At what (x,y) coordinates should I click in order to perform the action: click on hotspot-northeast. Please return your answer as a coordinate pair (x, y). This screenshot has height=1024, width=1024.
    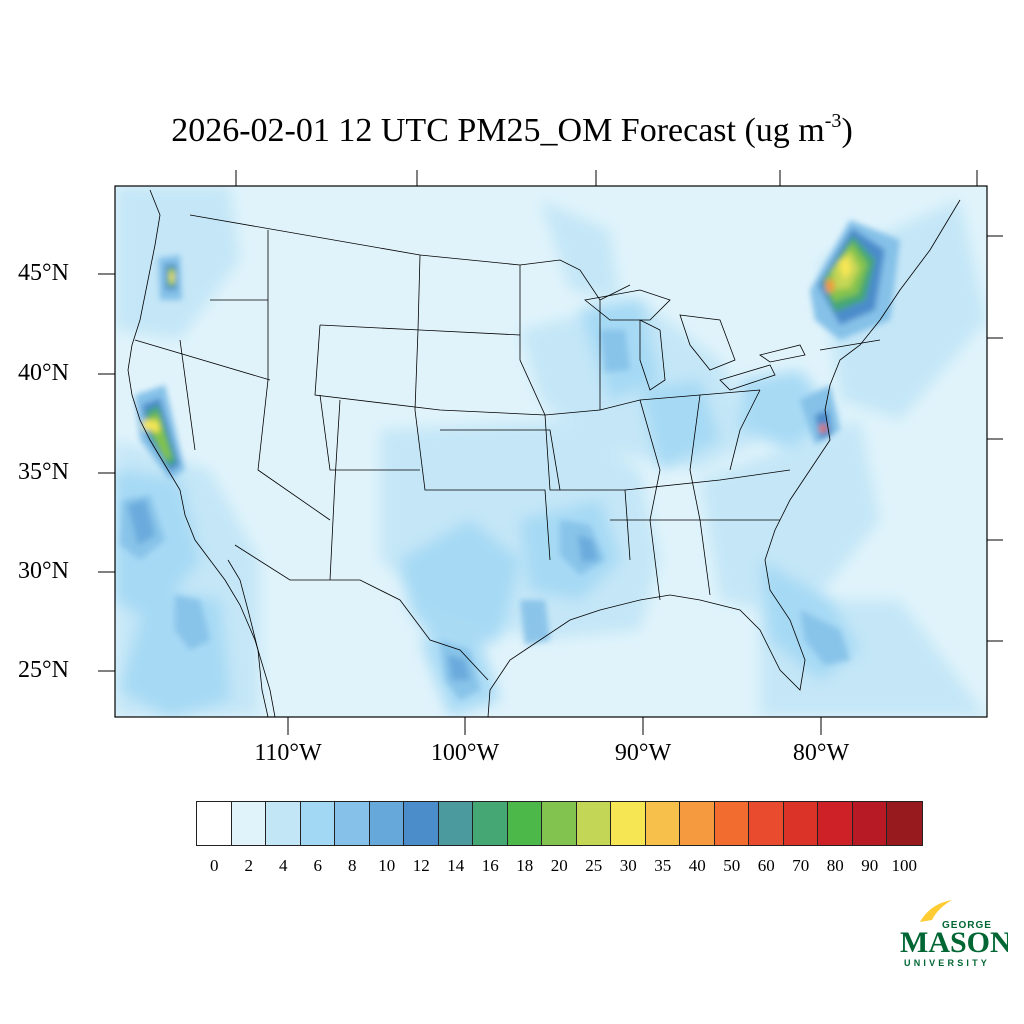
    Looking at the image, I should click on (855, 280).